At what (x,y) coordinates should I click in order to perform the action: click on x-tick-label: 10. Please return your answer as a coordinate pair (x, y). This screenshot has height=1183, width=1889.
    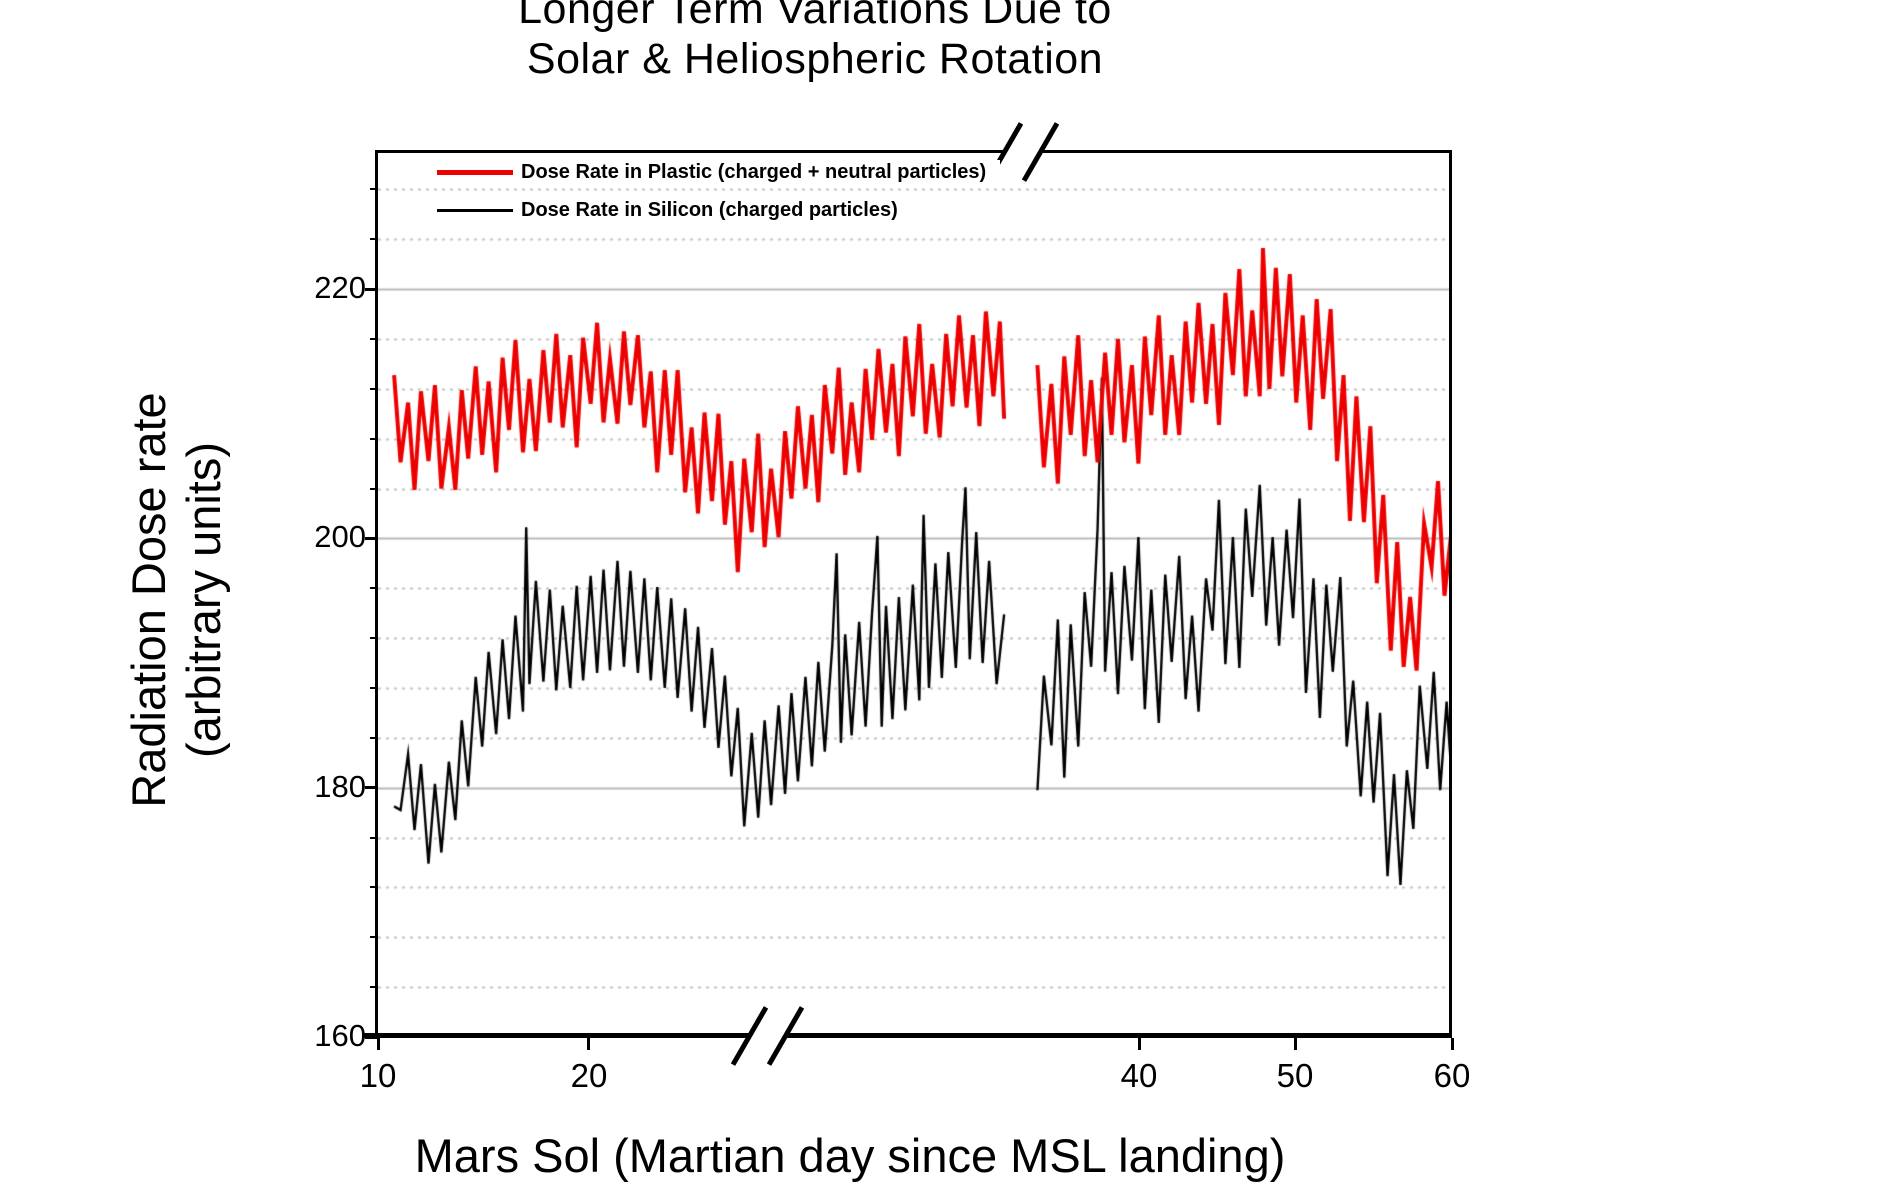
    Looking at the image, I should click on (378, 1075).